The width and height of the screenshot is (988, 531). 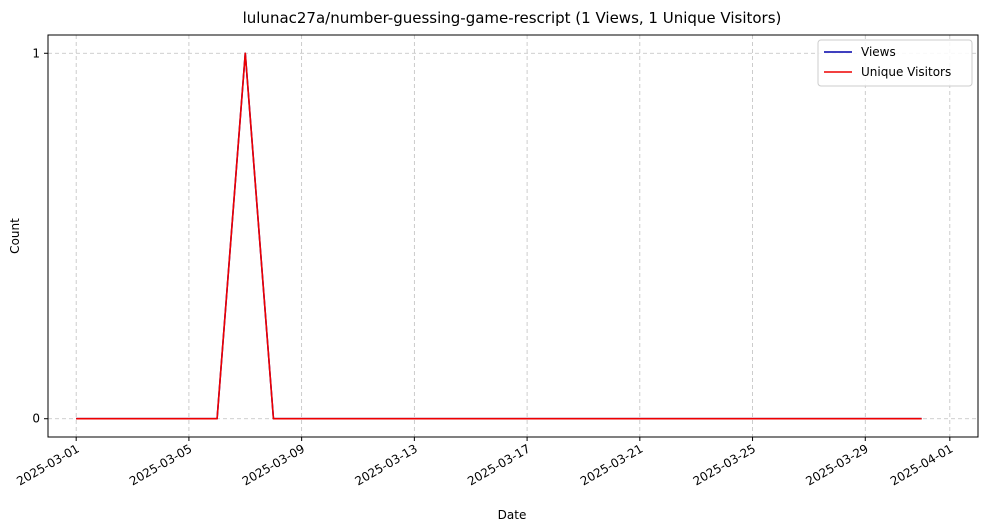 What do you see at coordinates (15, 236) in the screenshot?
I see `y-axis-label: Count` at bounding box center [15, 236].